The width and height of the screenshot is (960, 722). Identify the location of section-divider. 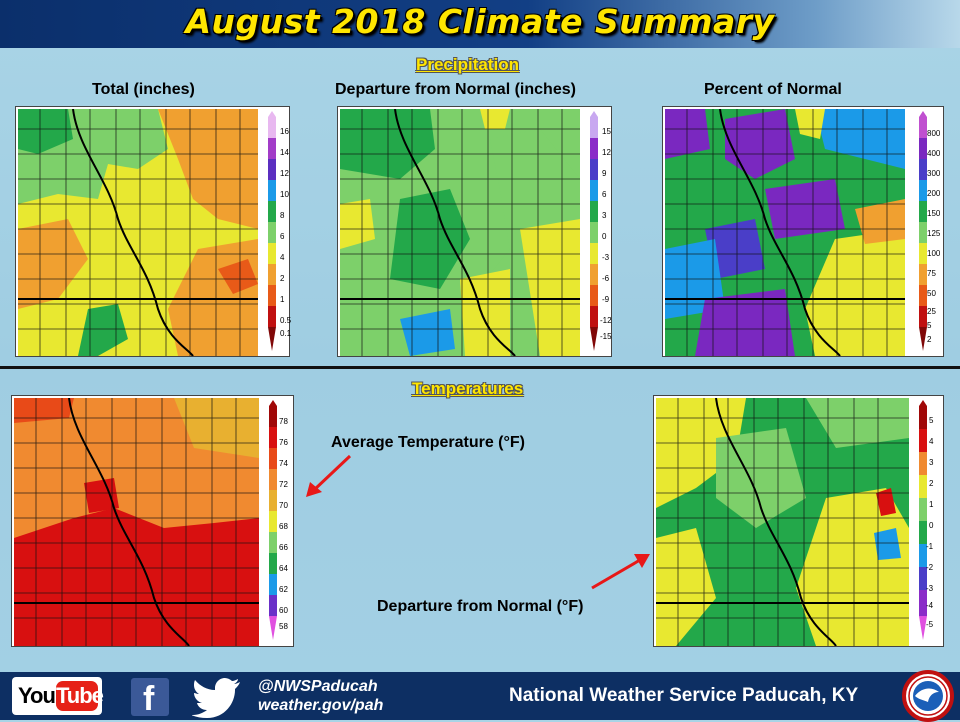
(480, 367).